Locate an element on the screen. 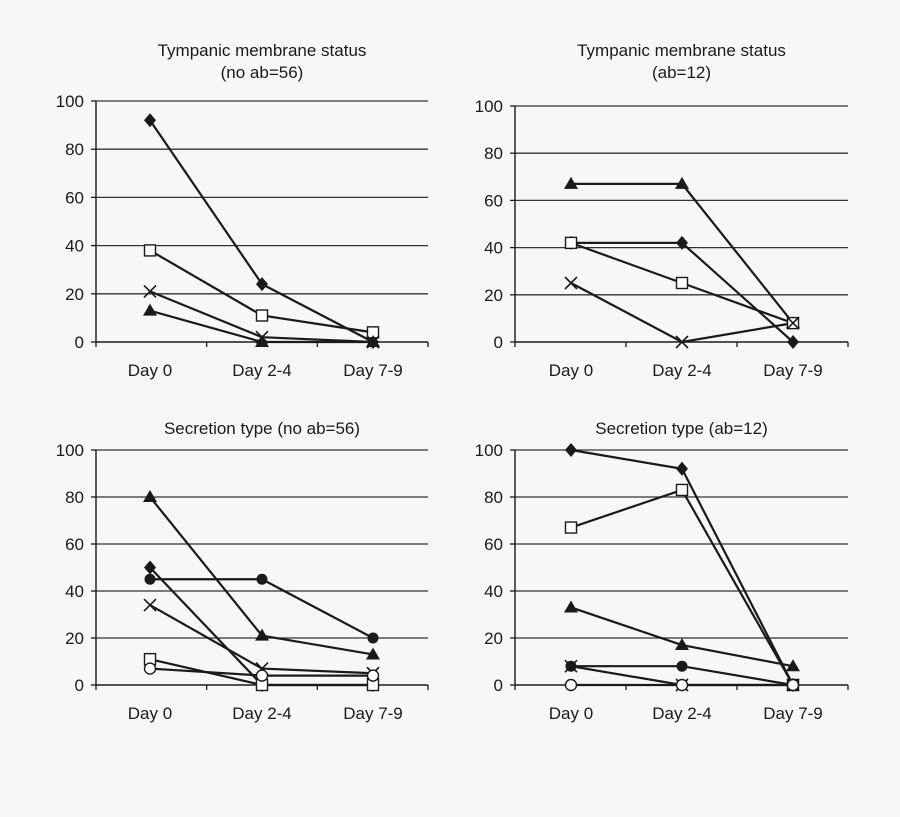 This screenshot has height=817, width=900. chart-subtitle: (ab=12) is located at coordinates (681, 72).